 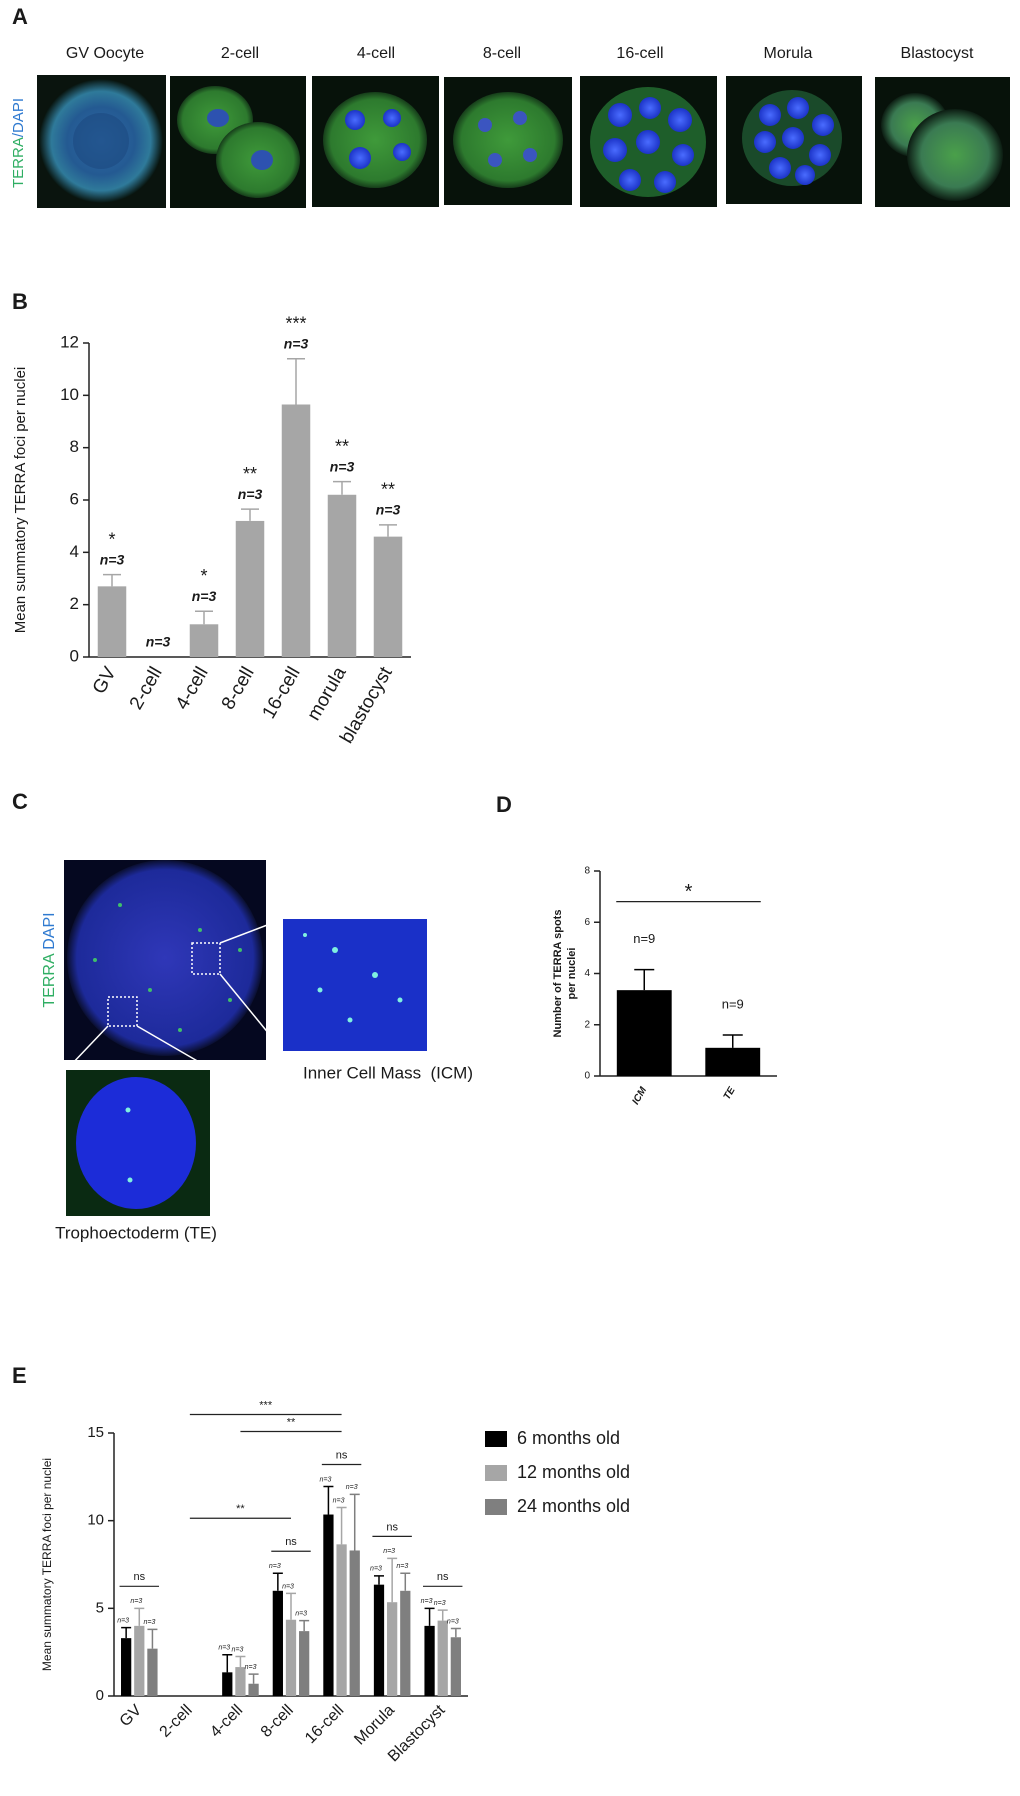 What do you see at coordinates (105, 680) in the screenshot?
I see `x-tick-label: GV` at bounding box center [105, 680].